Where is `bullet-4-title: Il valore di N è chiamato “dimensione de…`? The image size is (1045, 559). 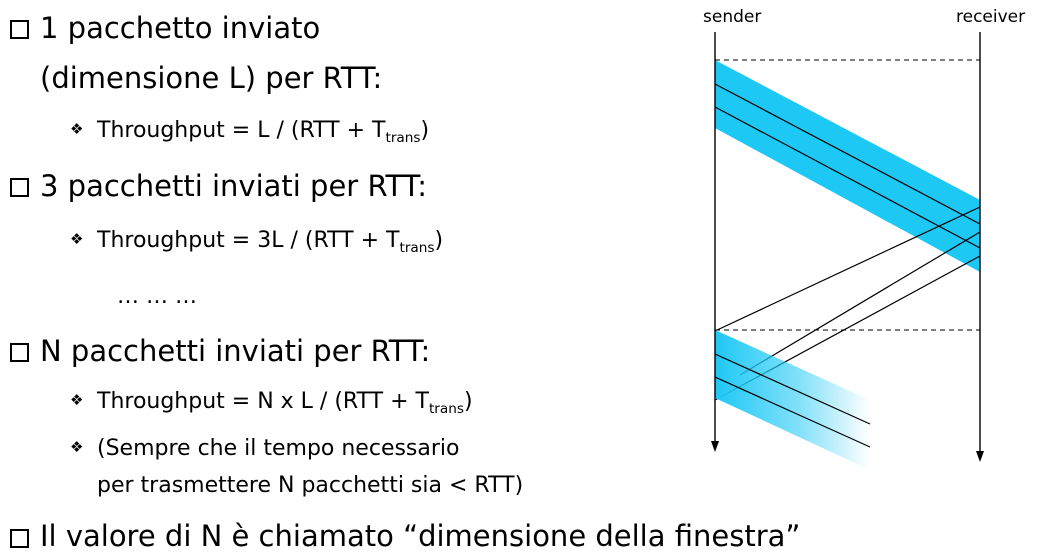
bullet-4-title: Il valore di N è chiamato “dimensione de… is located at coordinates (420, 536).